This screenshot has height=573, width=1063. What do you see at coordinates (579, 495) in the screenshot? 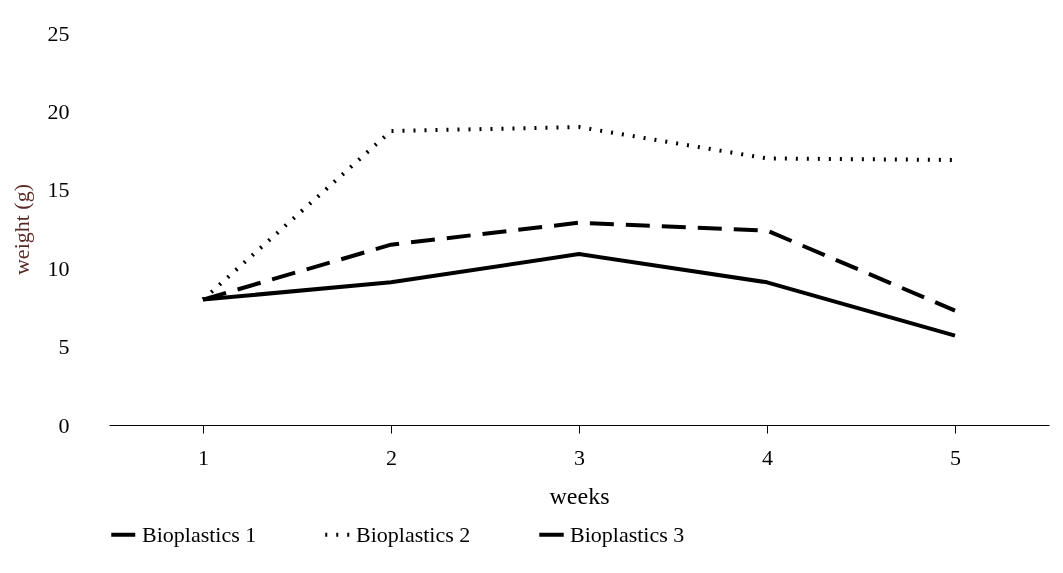
I see `x-axis-title: weeks` at bounding box center [579, 495].